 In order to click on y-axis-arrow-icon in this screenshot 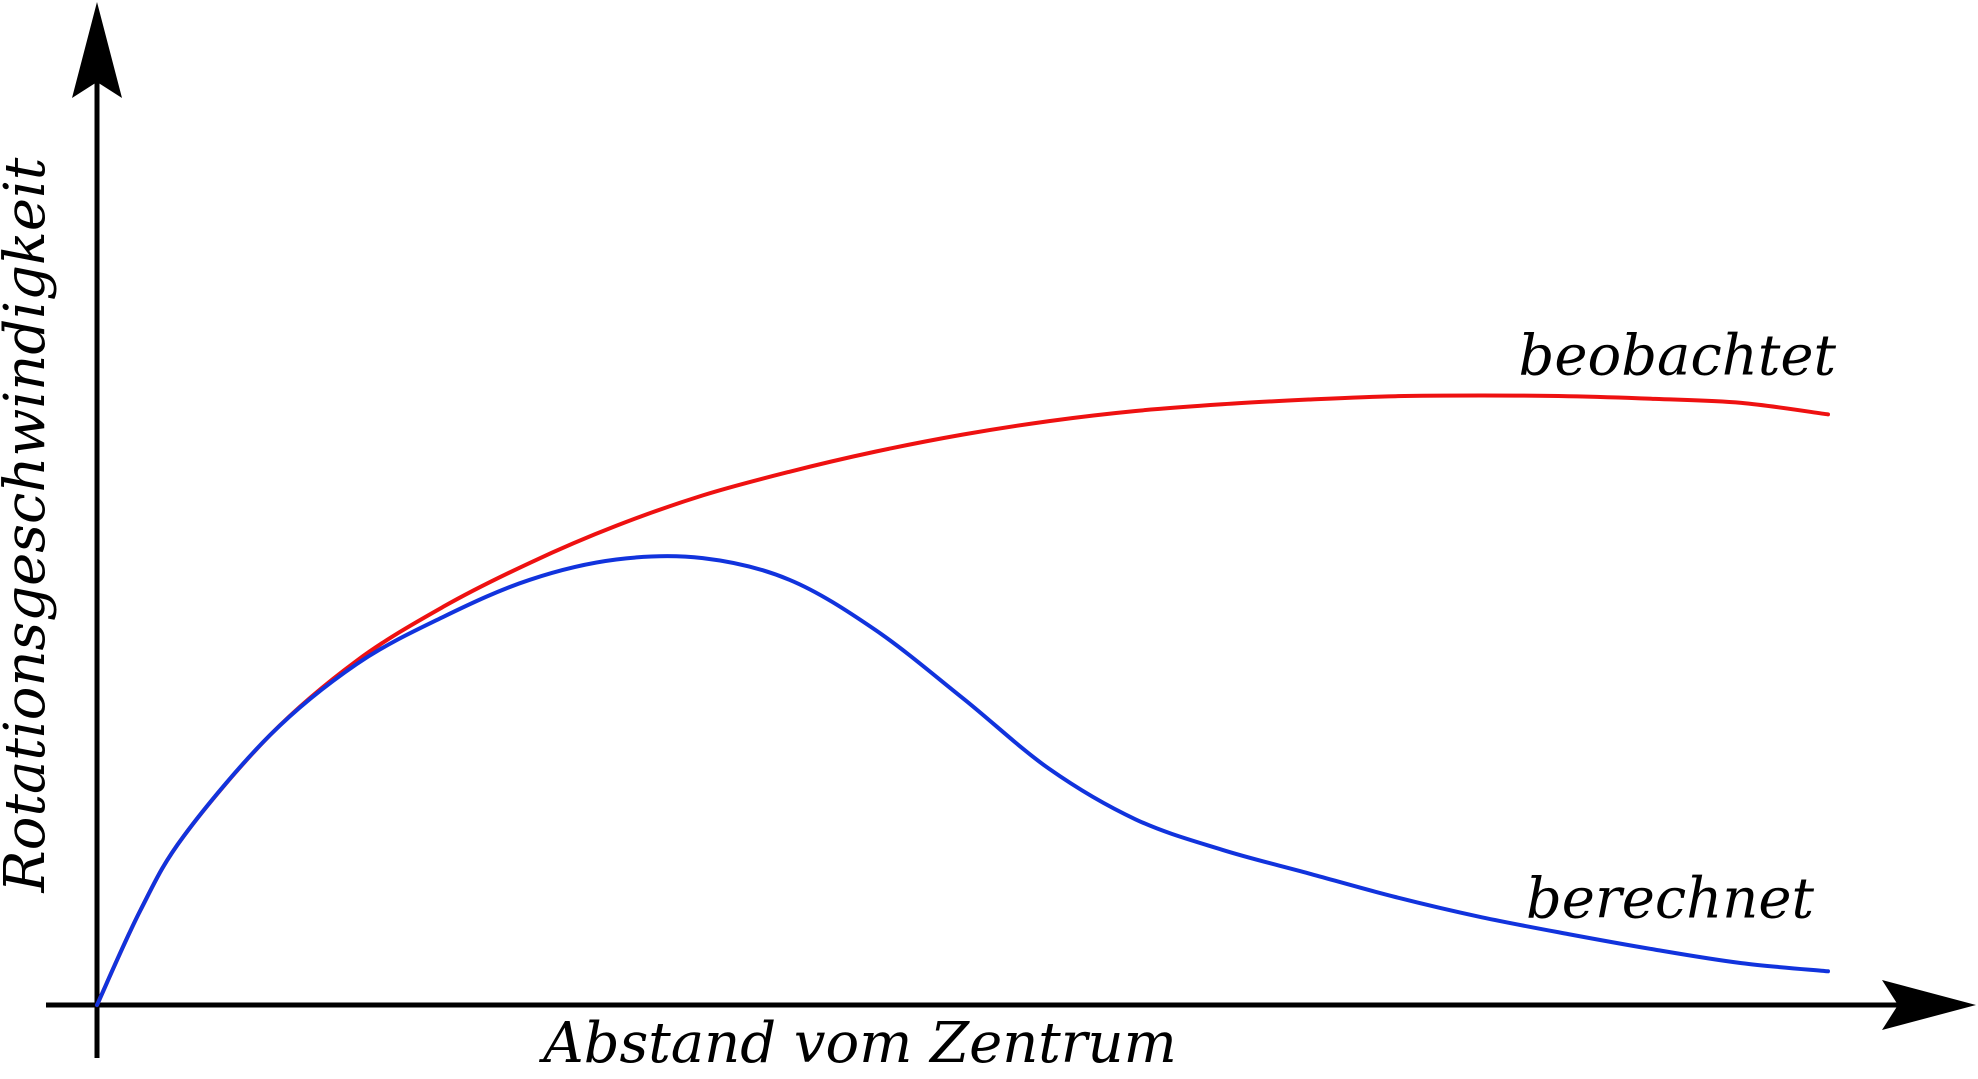, I will do `click(97, 50)`.